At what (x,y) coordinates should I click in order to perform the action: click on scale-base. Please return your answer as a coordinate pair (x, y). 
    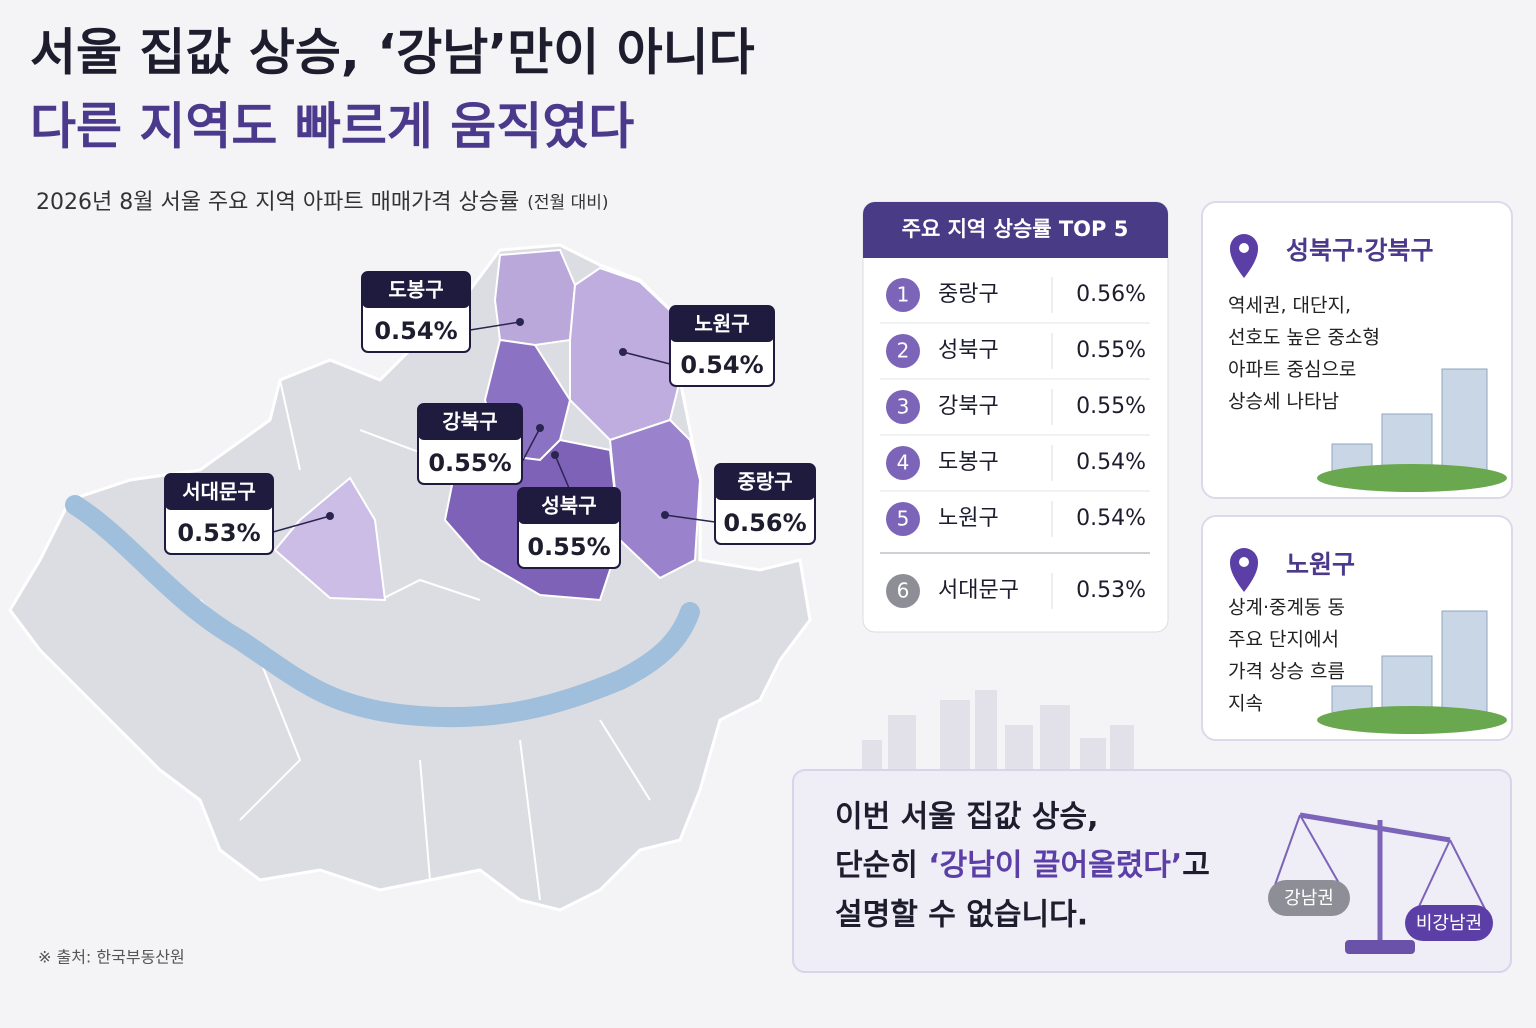
    Looking at the image, I should click on (1380, 947).